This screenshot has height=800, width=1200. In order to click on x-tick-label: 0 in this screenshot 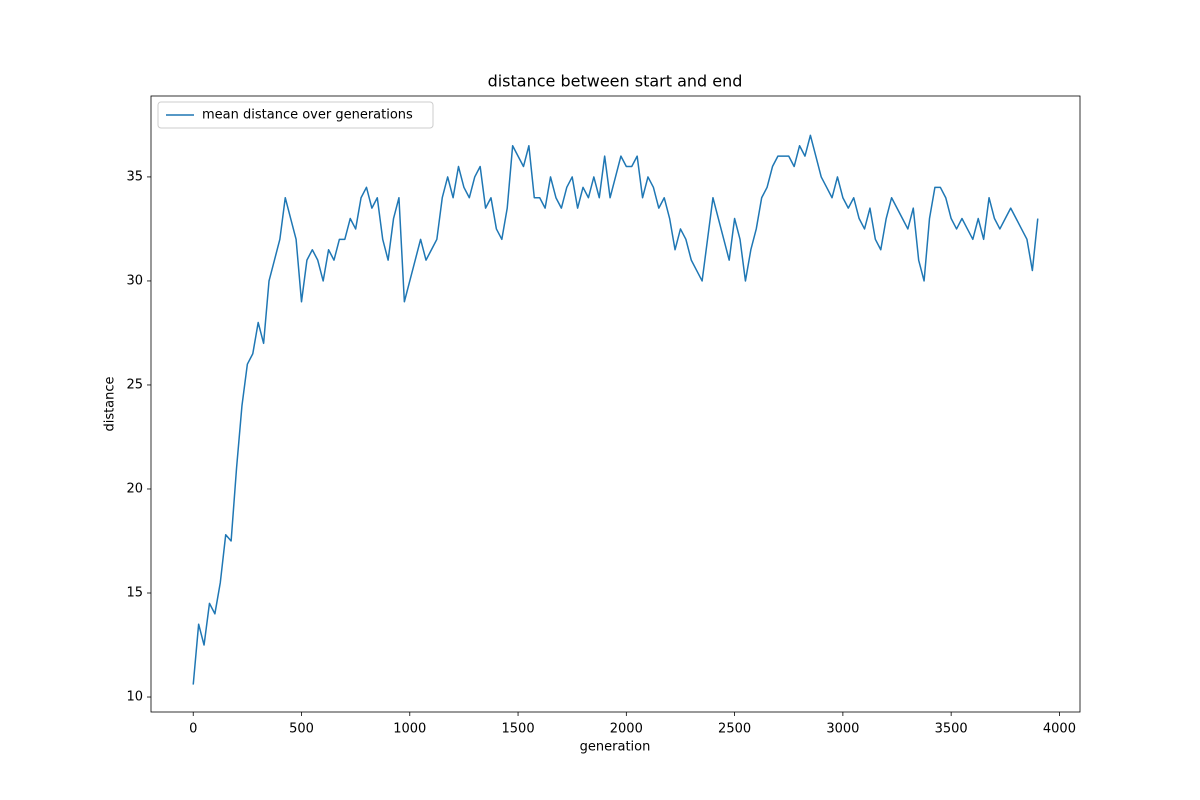, I will do `click(193, 729)`.